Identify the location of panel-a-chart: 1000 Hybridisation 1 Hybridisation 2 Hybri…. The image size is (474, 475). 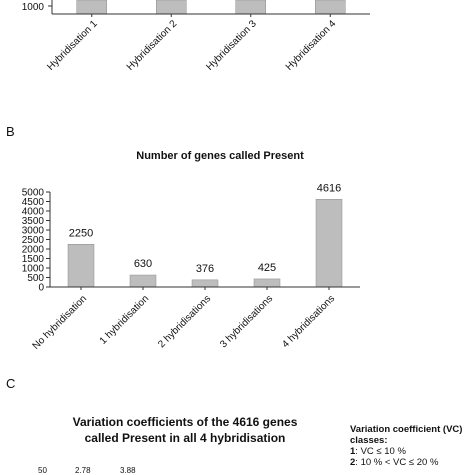
(196, 36).